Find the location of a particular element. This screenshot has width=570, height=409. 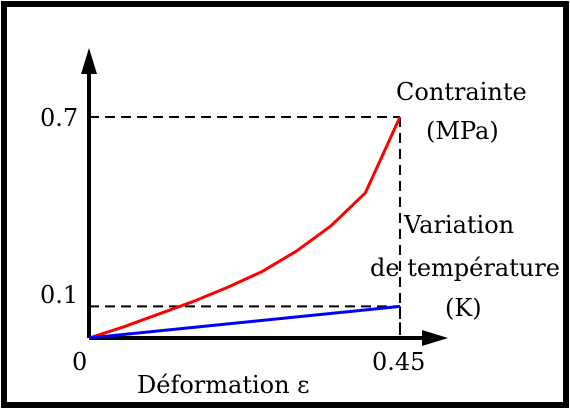

x-tick-label-0.45: 0.45 is located at coordinates (398, 362).